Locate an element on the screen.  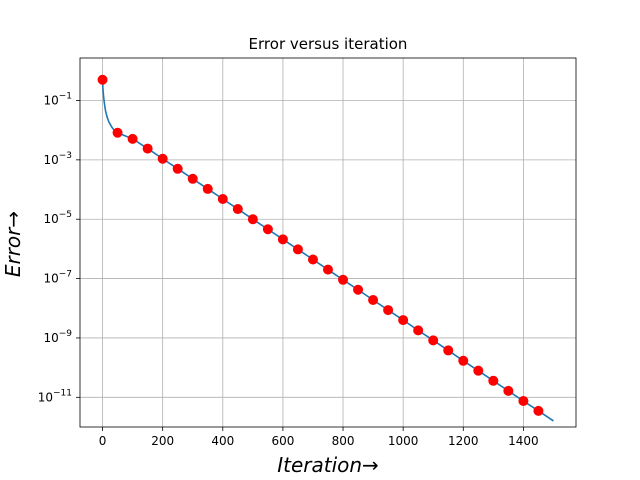
y-tick-label: 10⁻⁵ is located at coordinates (57, 218).